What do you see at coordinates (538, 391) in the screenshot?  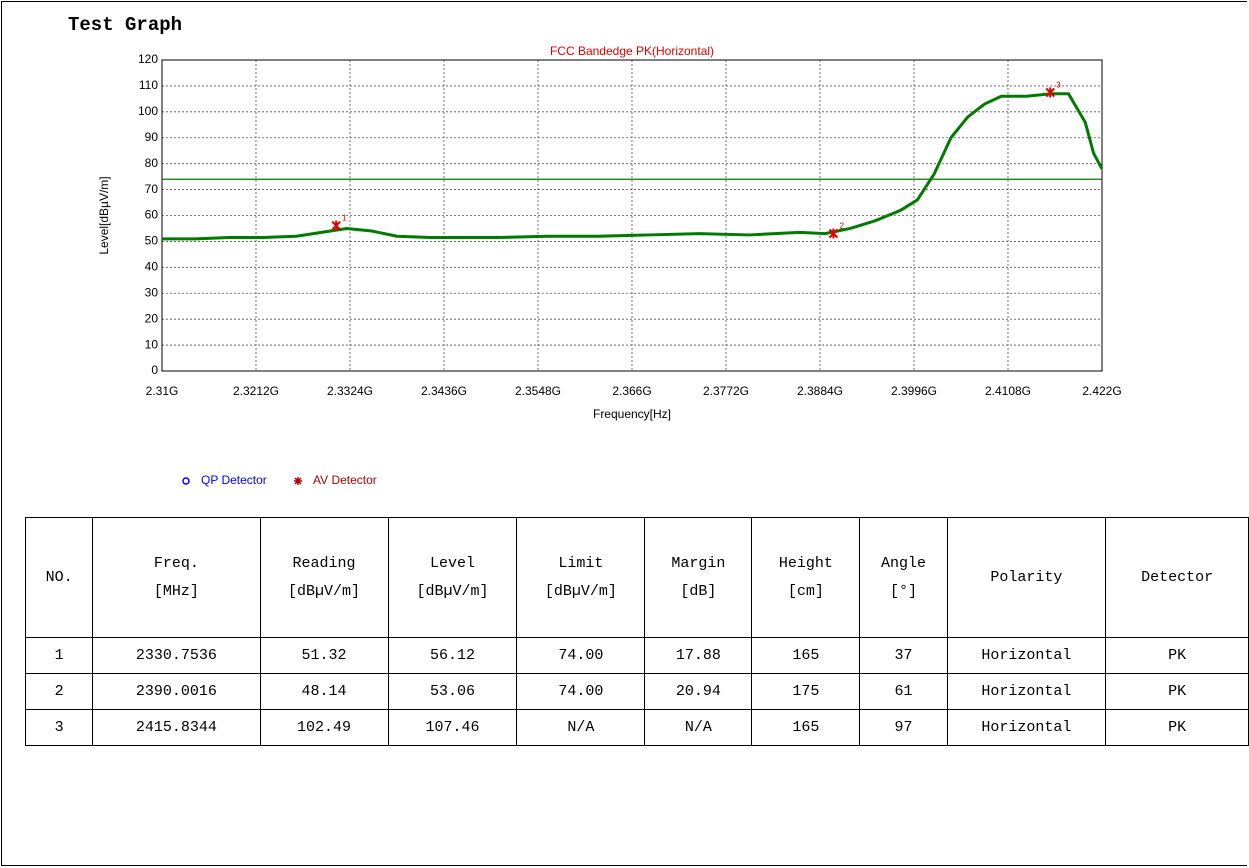 I see `x-tick-label: 2.3548G` at bounding box center [538, 391].